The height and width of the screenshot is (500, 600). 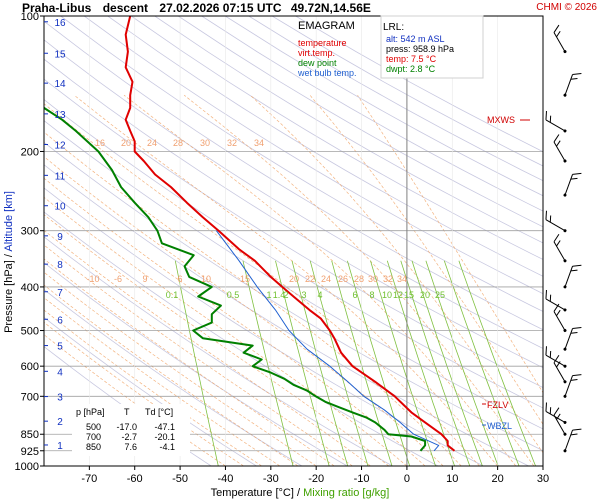 I want to click on sounding-datetime: 27.02.2026 07:15 UTC, so click(x=220, y=8).